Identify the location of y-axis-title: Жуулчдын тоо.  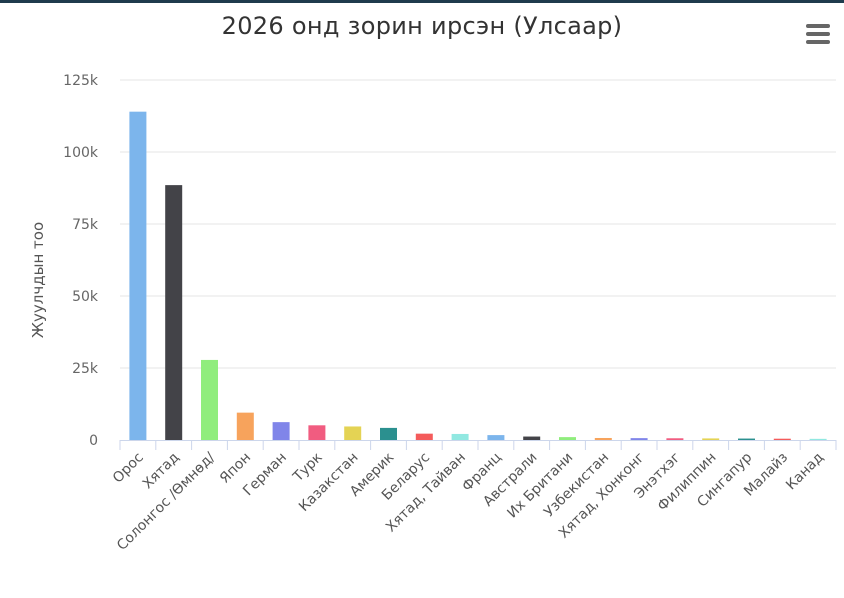
(38, 280).